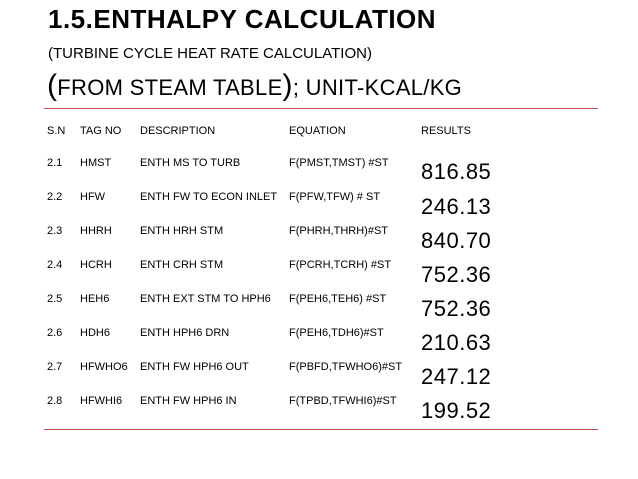 The height and width of the screenshot is (479, 638). I want to click on row-sn: 2.5, so click(55, 299).